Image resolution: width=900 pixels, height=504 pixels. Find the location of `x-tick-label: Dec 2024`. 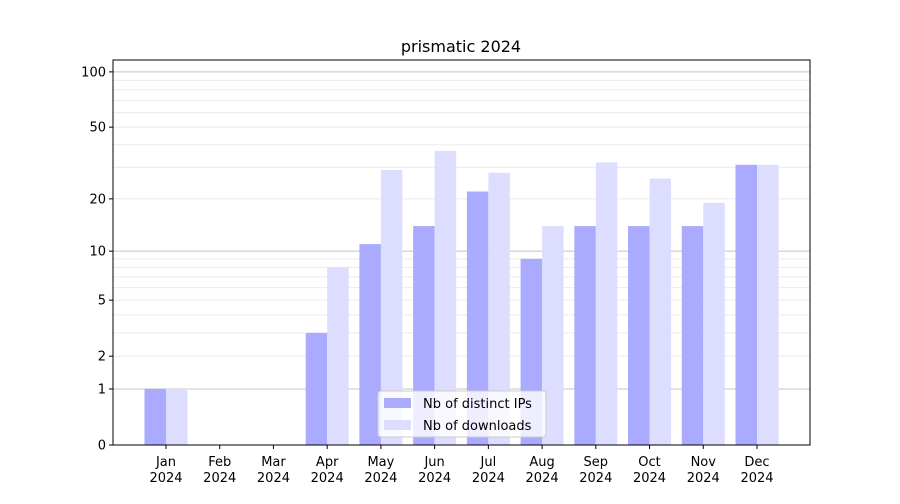

x-tick-label: Dec 2024 is located at coordinates (756, 470).